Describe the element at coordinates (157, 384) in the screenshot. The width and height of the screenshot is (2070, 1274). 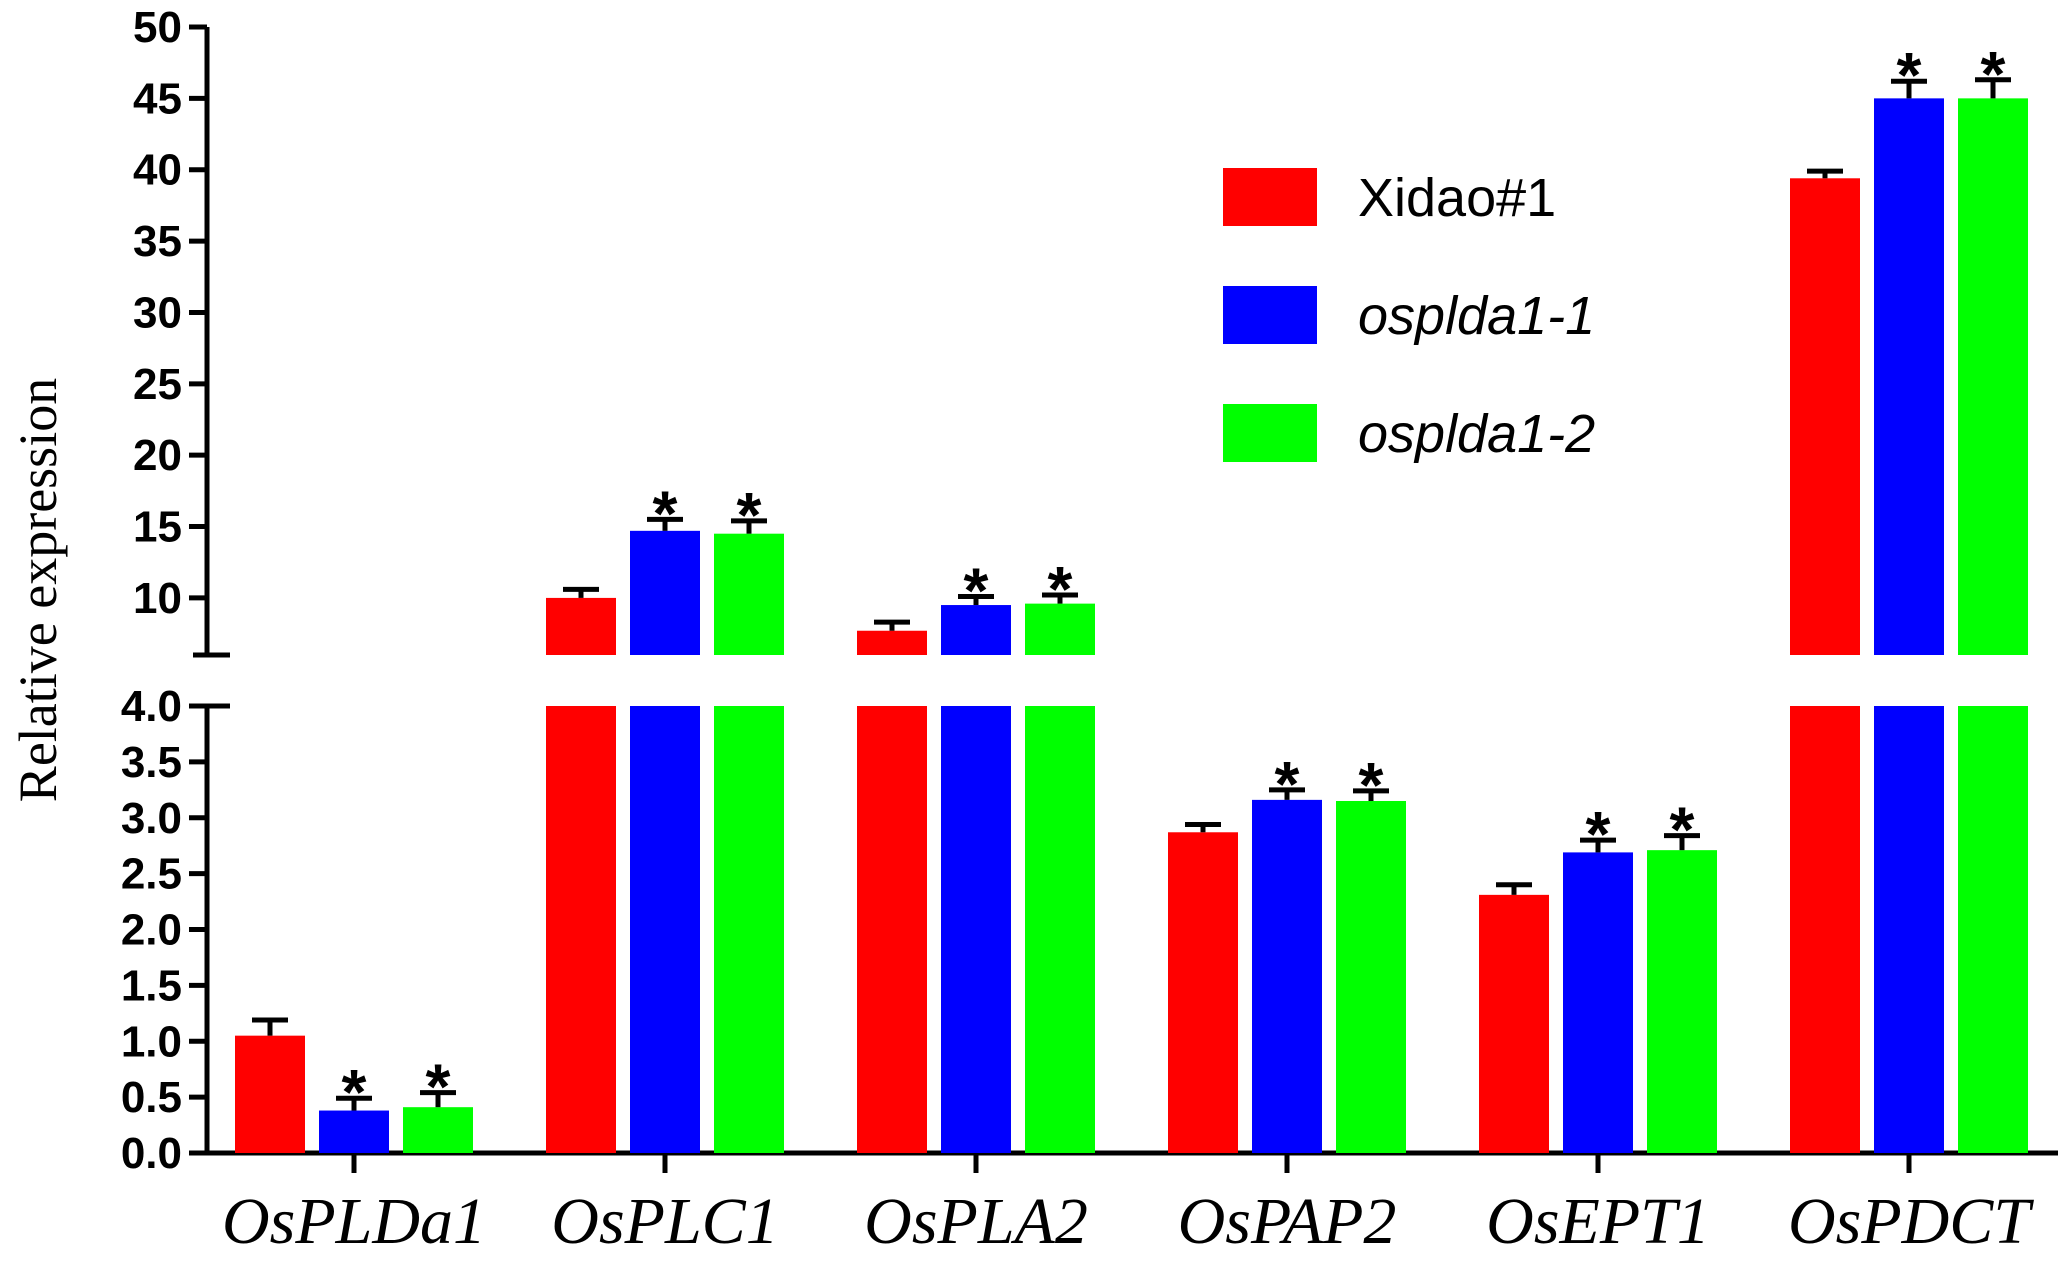
I see `y-tick-label: 25` at that location.